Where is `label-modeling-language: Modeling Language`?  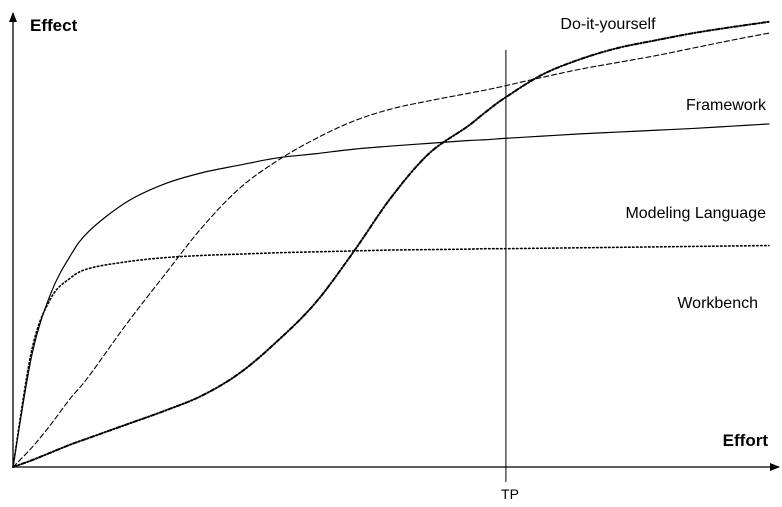 label-modeling-language: Modeling Language is located at coordinates (695, 213).